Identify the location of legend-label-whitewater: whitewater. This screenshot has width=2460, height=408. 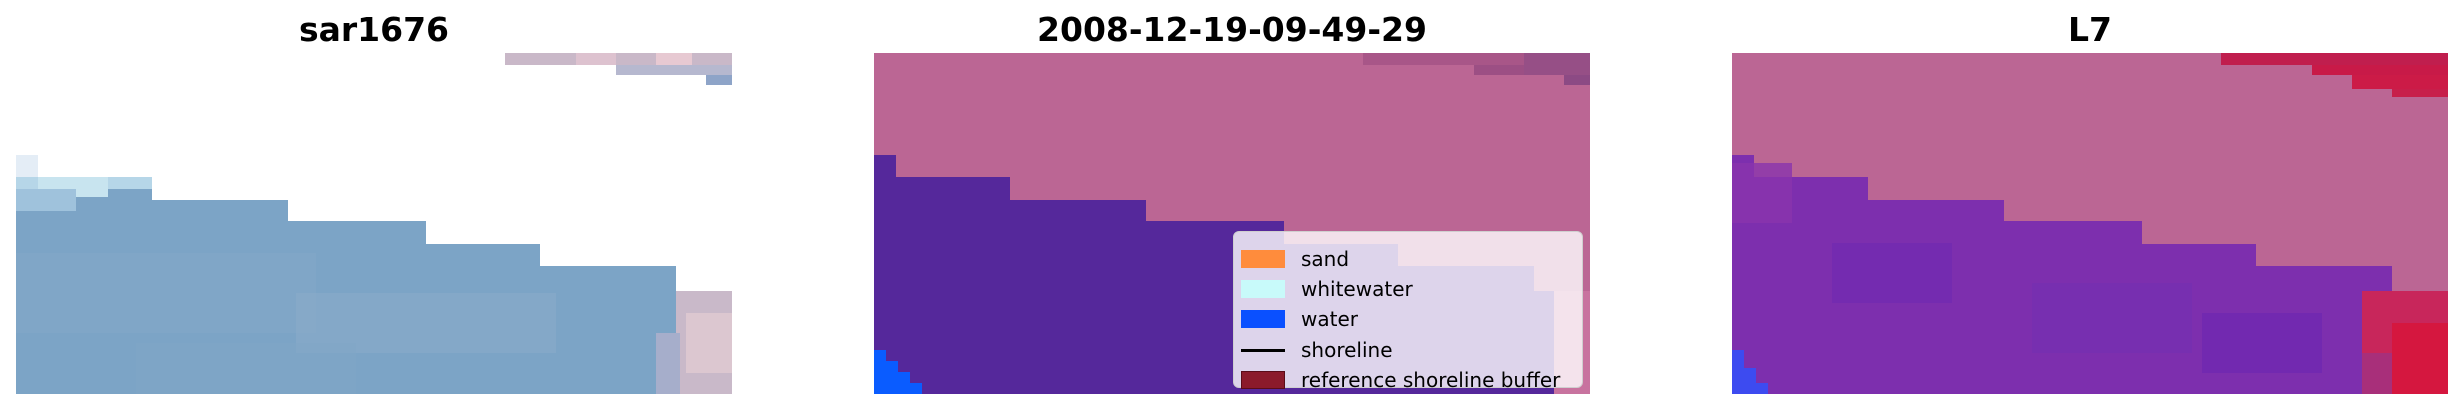
(1357, 289).